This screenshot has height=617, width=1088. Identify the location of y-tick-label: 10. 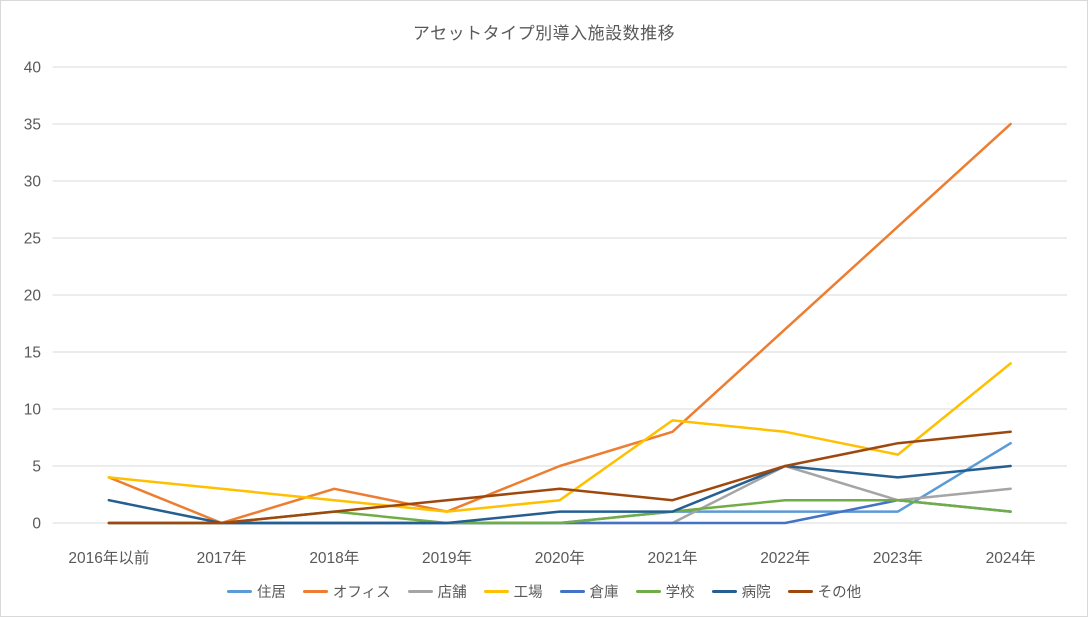
(33, 410).